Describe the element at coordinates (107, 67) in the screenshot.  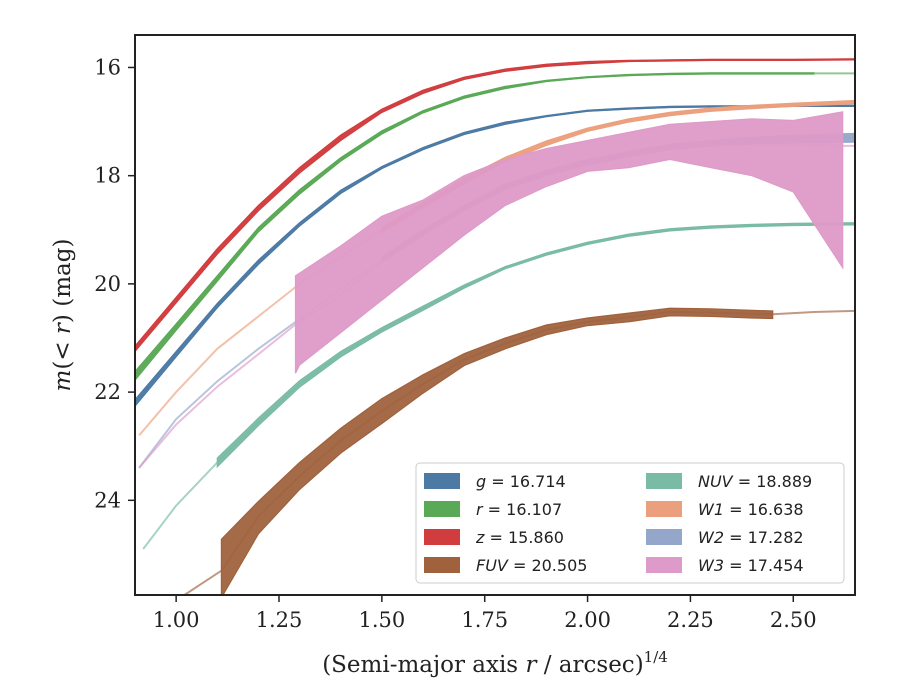
I see `y-tick-label: 16` at that location.